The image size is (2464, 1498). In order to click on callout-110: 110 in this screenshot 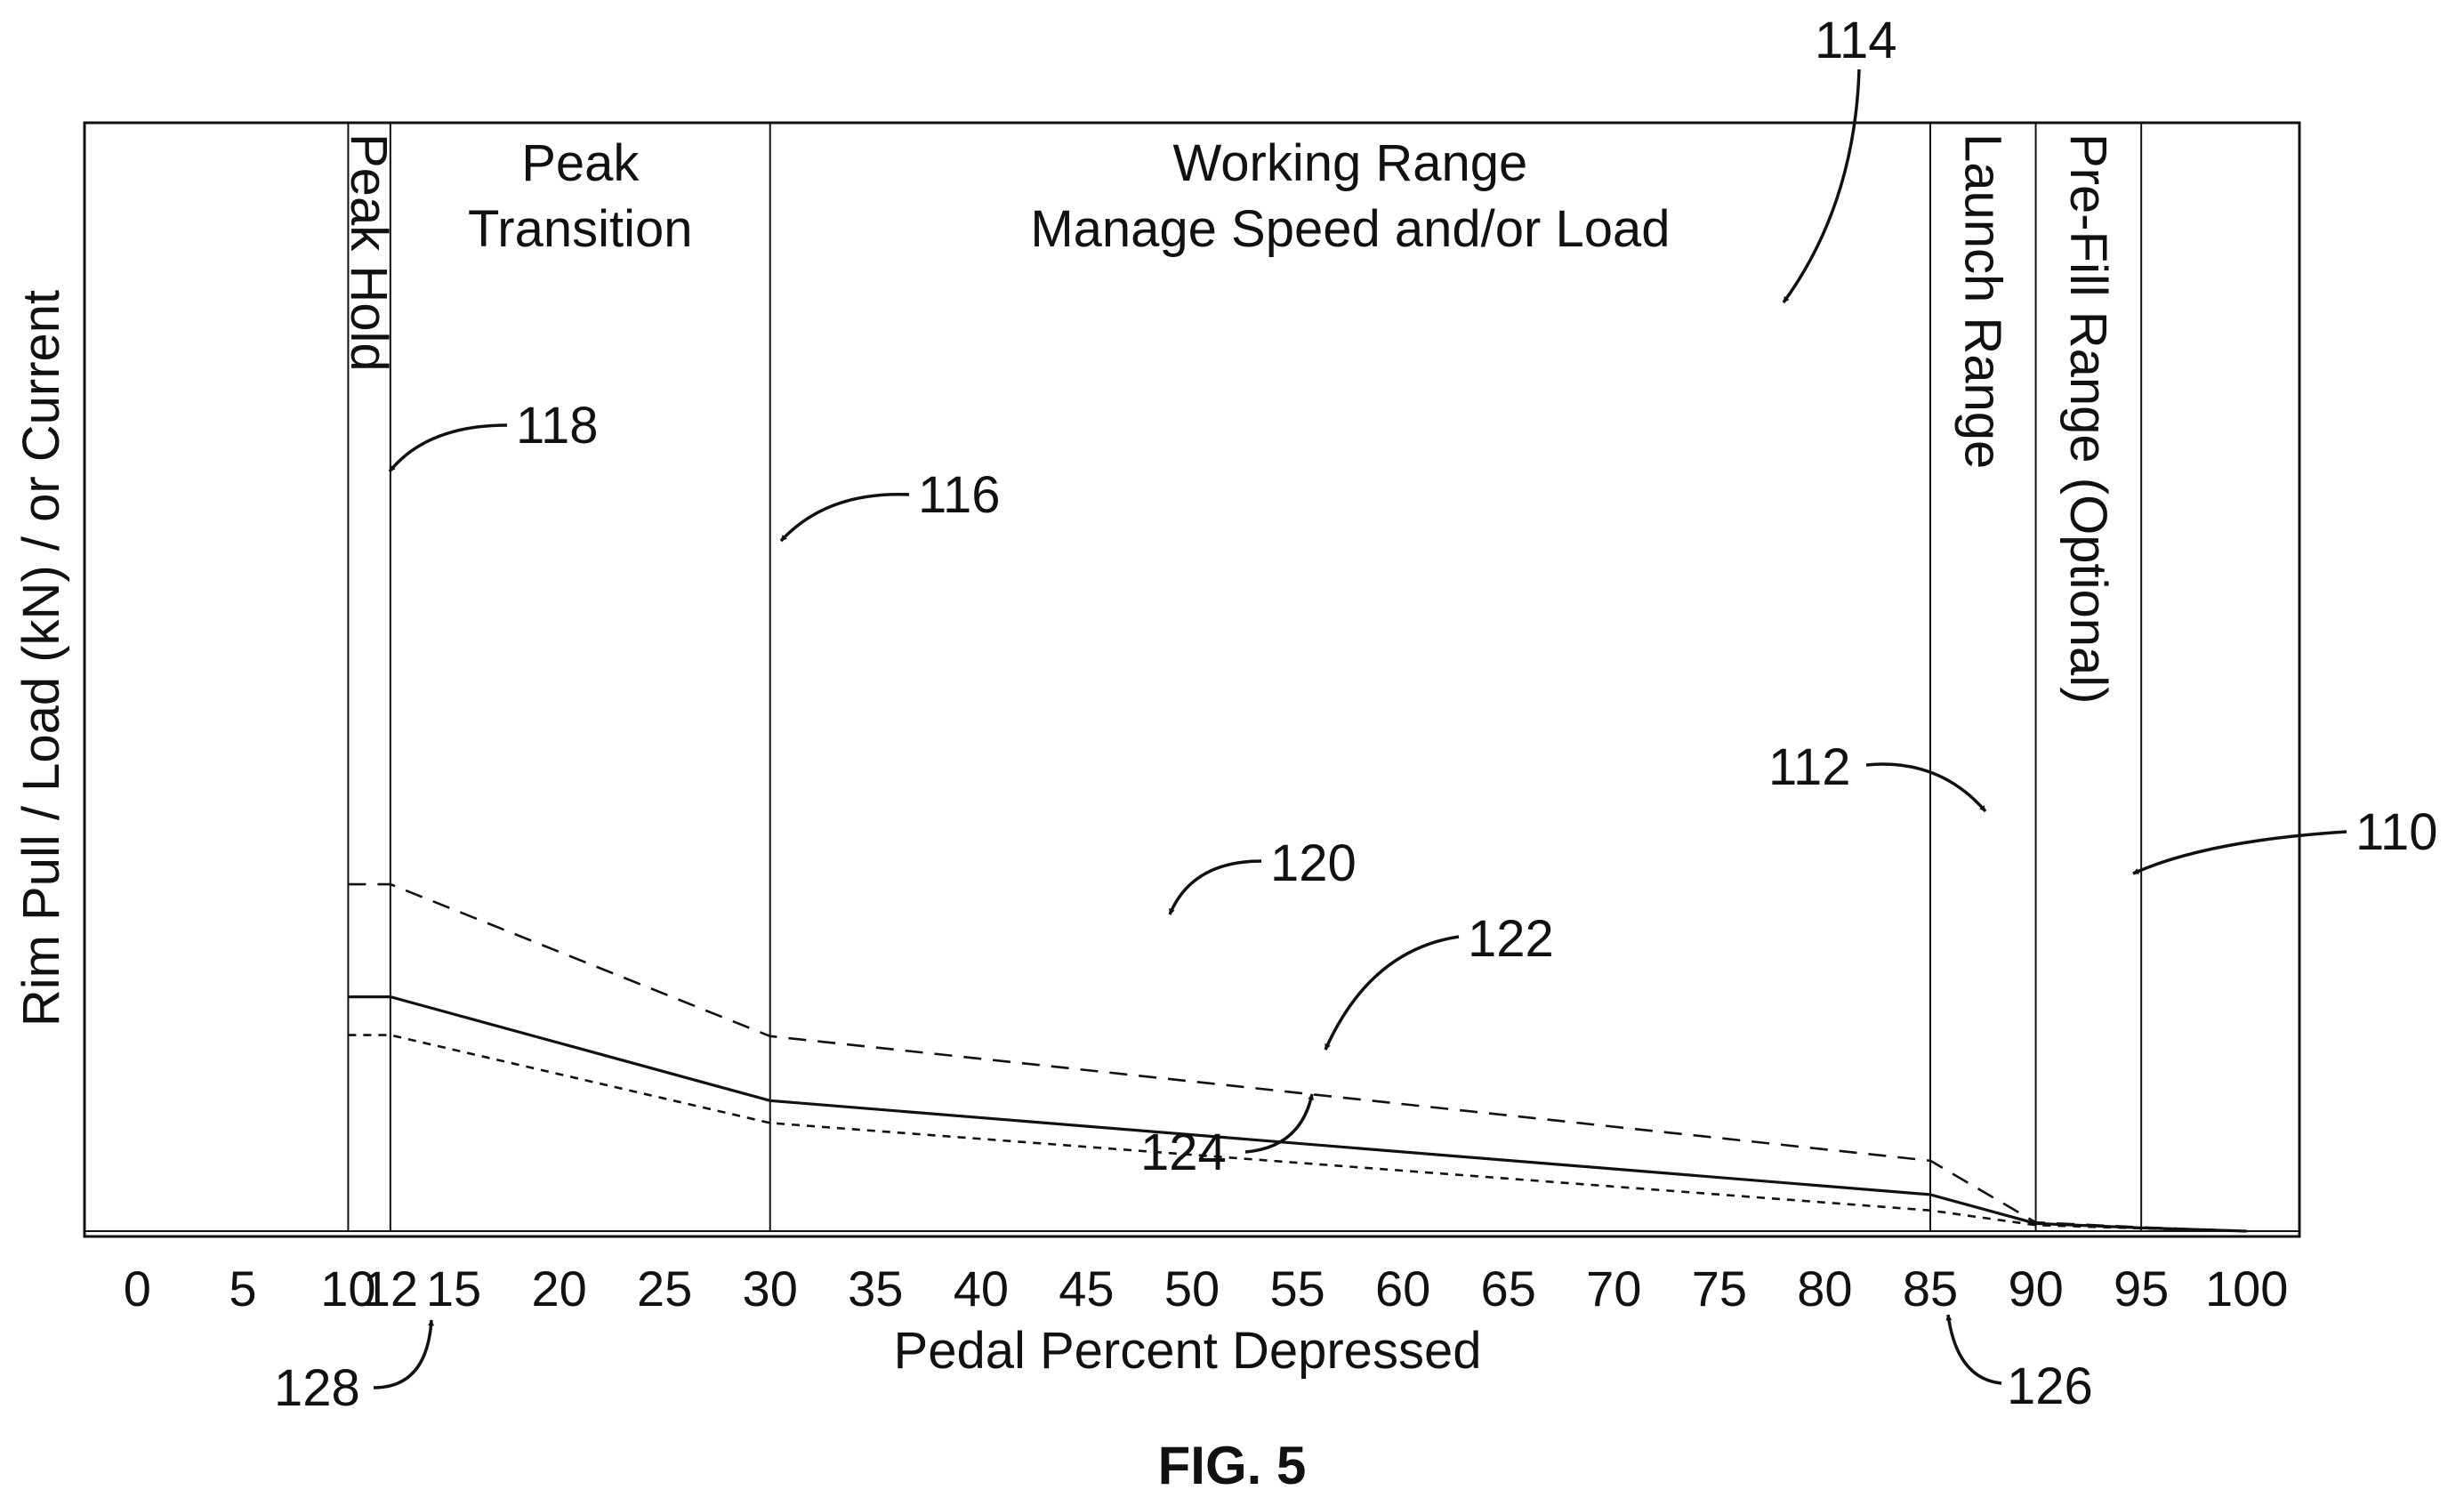, I will do `click(2284, 839)`.